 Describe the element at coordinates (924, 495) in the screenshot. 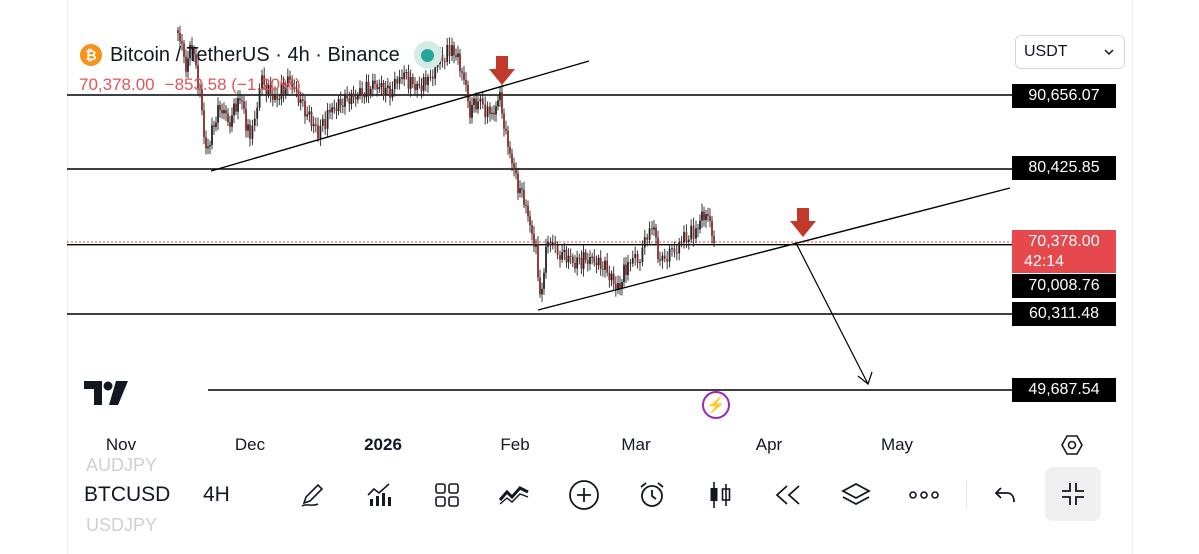

I see `more-icon` at that location.